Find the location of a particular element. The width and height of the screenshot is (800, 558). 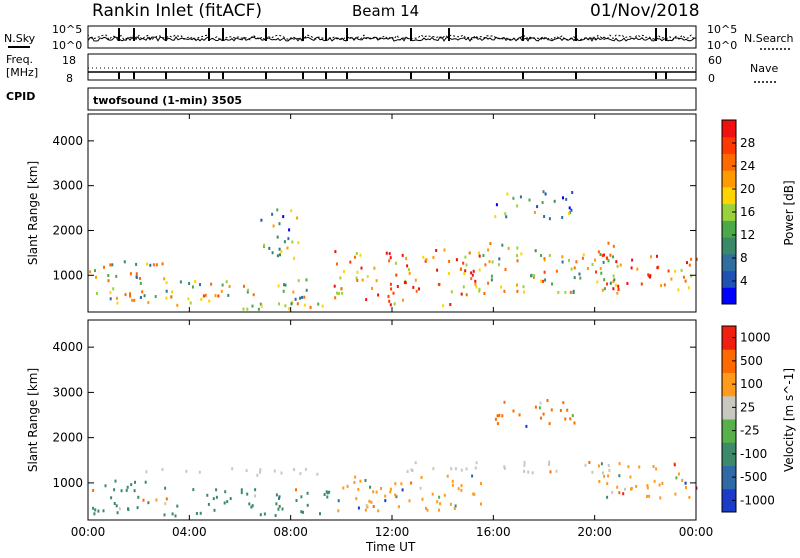

power-y-label: Slant Range [km] is located at coordinates (33, 213).